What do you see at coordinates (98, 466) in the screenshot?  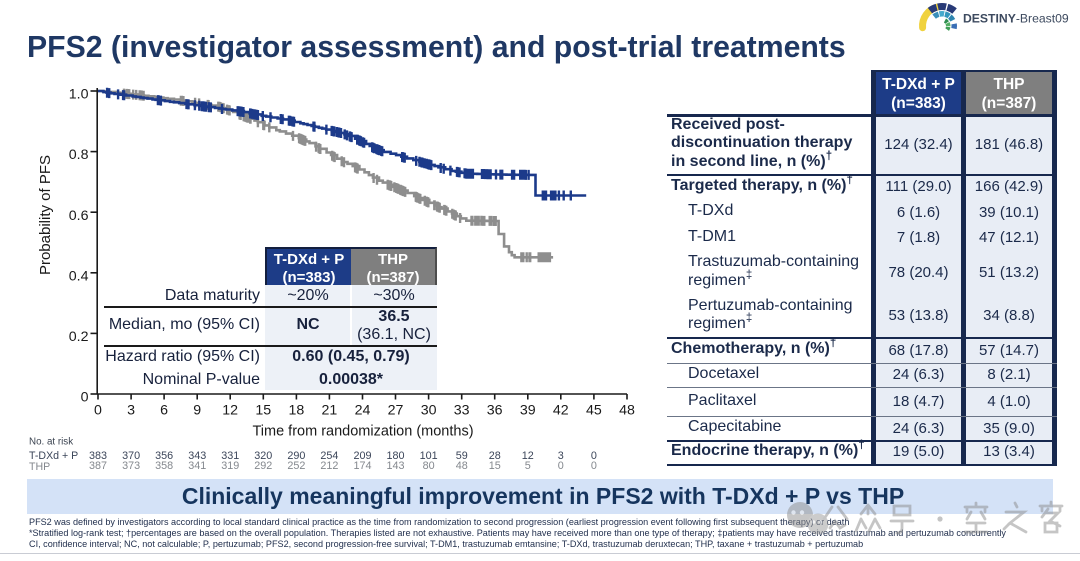 I see `svg-text: 387` at bounding box center [98, 466].